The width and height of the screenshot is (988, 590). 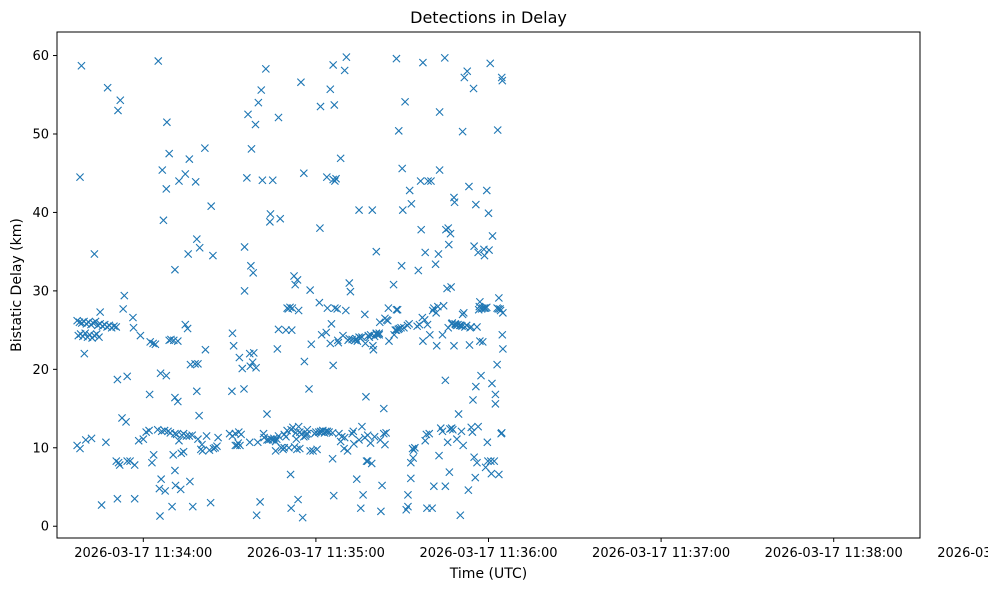 What do you see at coordinates (834, 553) in the screenshot?
I see `x-tick-label: 2026-03-17 11:38:00` at bounding box center [834, 553].